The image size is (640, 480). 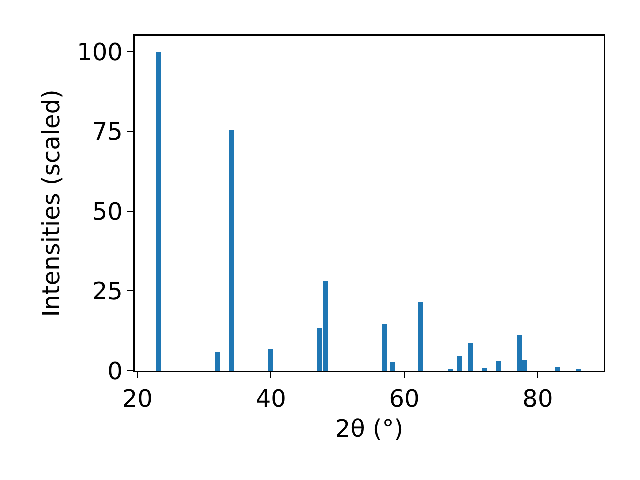 What do you see at coordinates (404, 399) in the screenshot?
I see `x-tick-label: 60` at bounding box center [404, 399].